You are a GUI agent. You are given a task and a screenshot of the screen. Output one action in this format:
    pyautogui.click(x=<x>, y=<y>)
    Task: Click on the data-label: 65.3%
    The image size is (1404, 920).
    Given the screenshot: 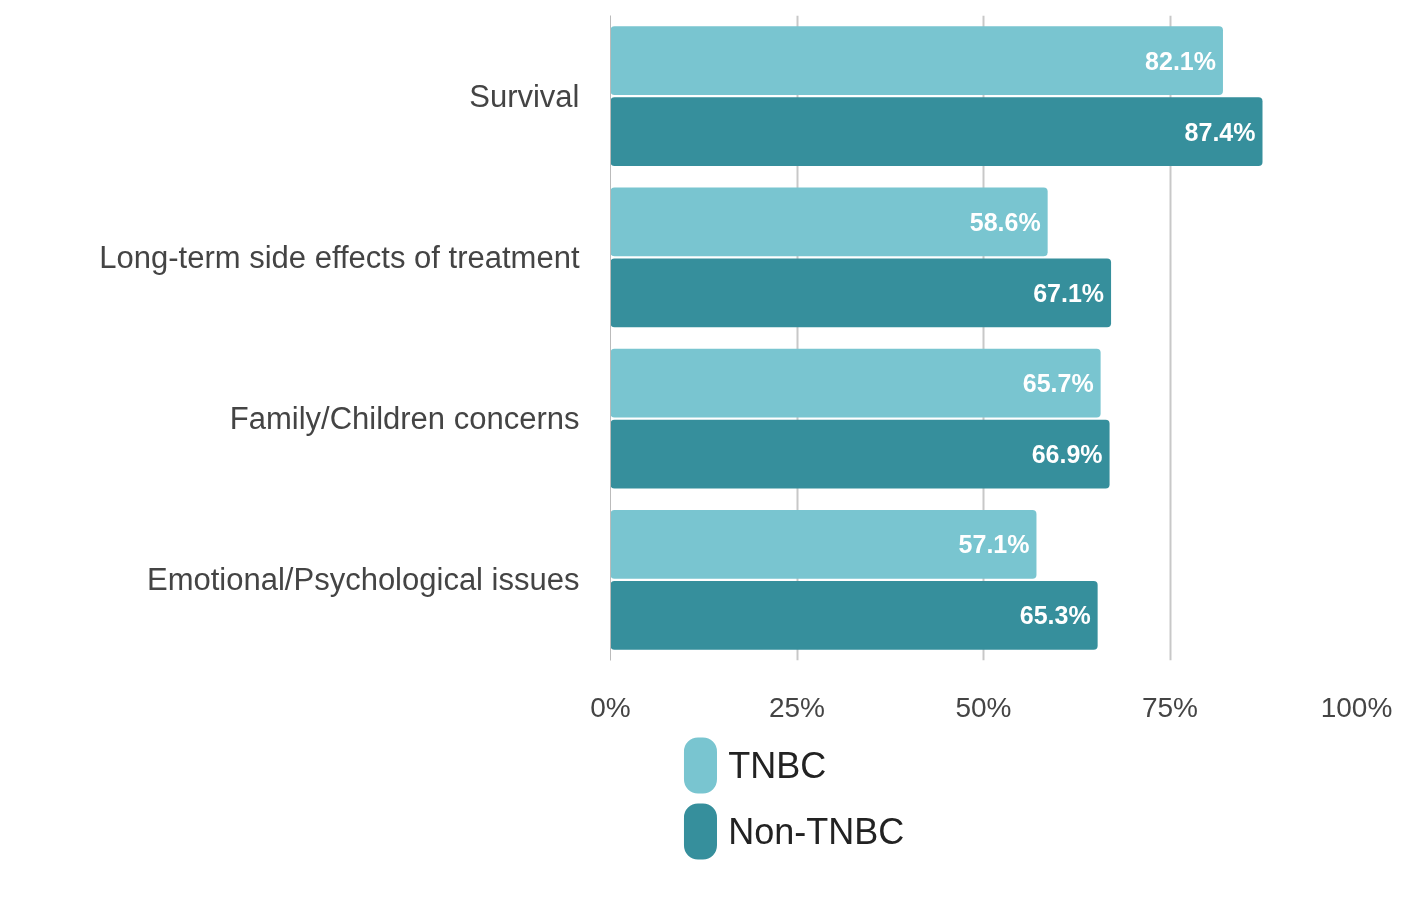 What is the action you would take?
    pyautogui.click(x=1055, y=615)
    